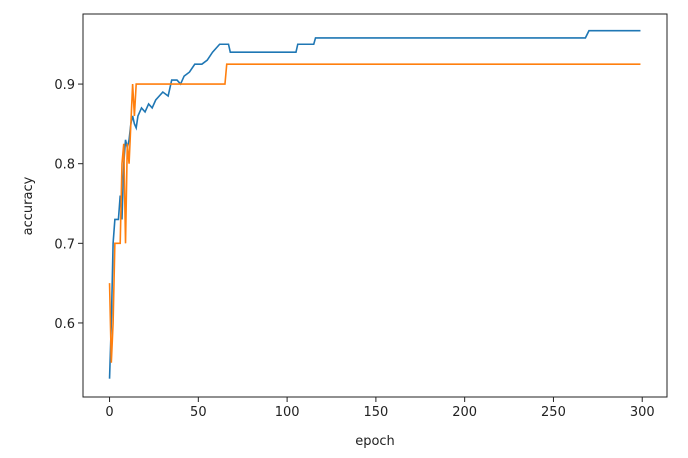 This screenshot has width=688, height=458. Describe the element at coordinates (375, 441) in the screenshot. I see `x-axis-label: epoch` at that location.